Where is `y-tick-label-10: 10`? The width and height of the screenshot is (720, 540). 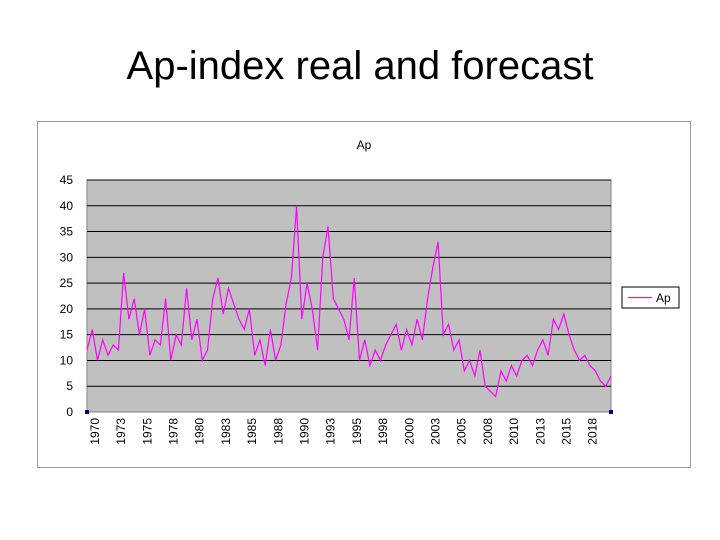
y-tick-label-10: 10 is located at coordinates (67, 360).